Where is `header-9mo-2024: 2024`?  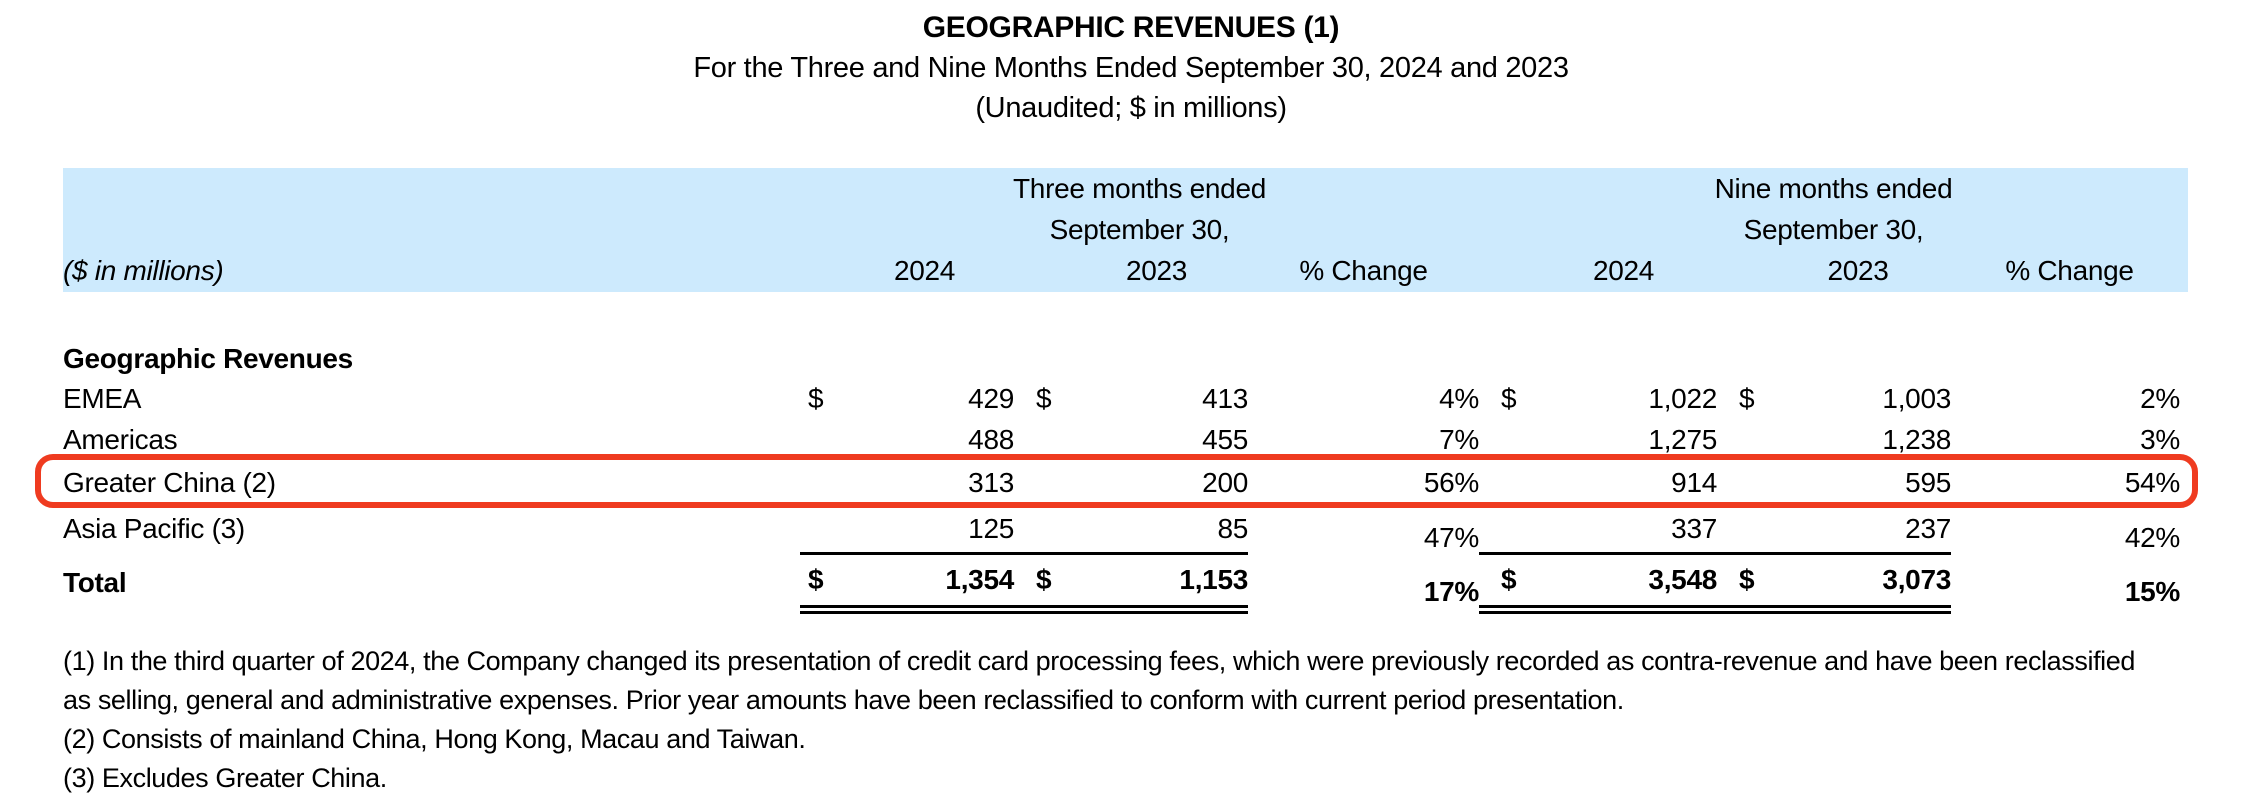
header-9mo-2024: 2024 is located at coordinates (1623, 271).